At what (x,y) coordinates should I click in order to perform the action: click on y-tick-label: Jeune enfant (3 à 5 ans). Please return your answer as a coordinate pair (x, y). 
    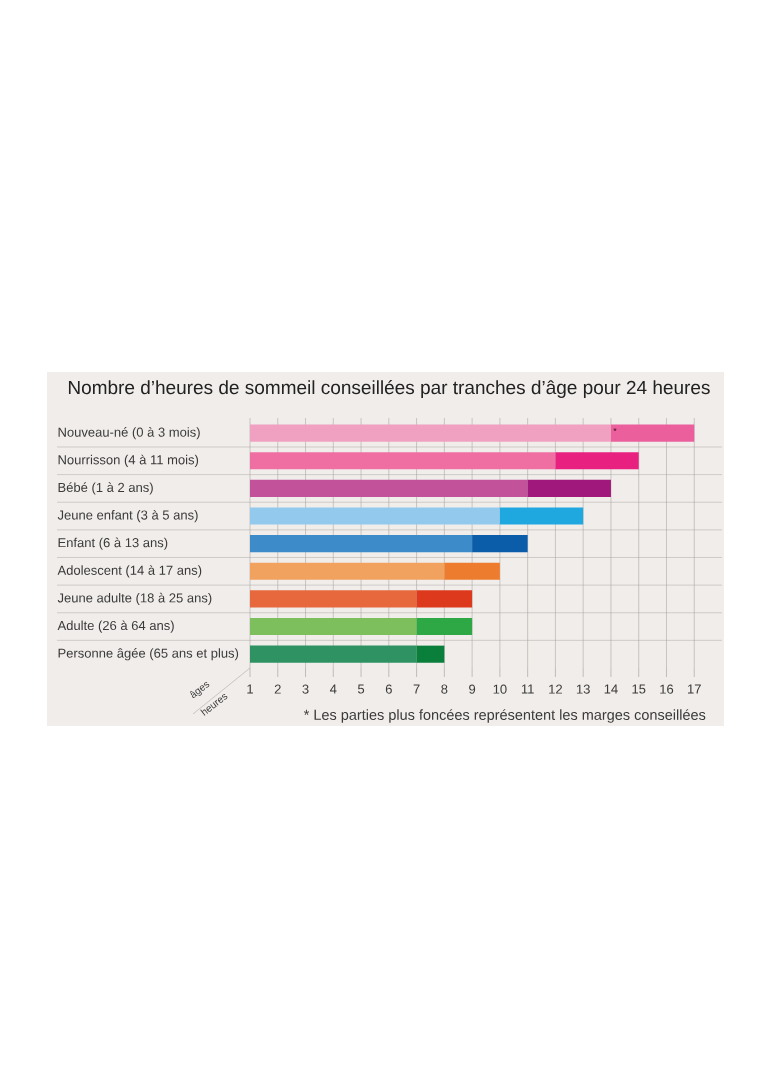
    Looking at the image, I should click on (127, 516).